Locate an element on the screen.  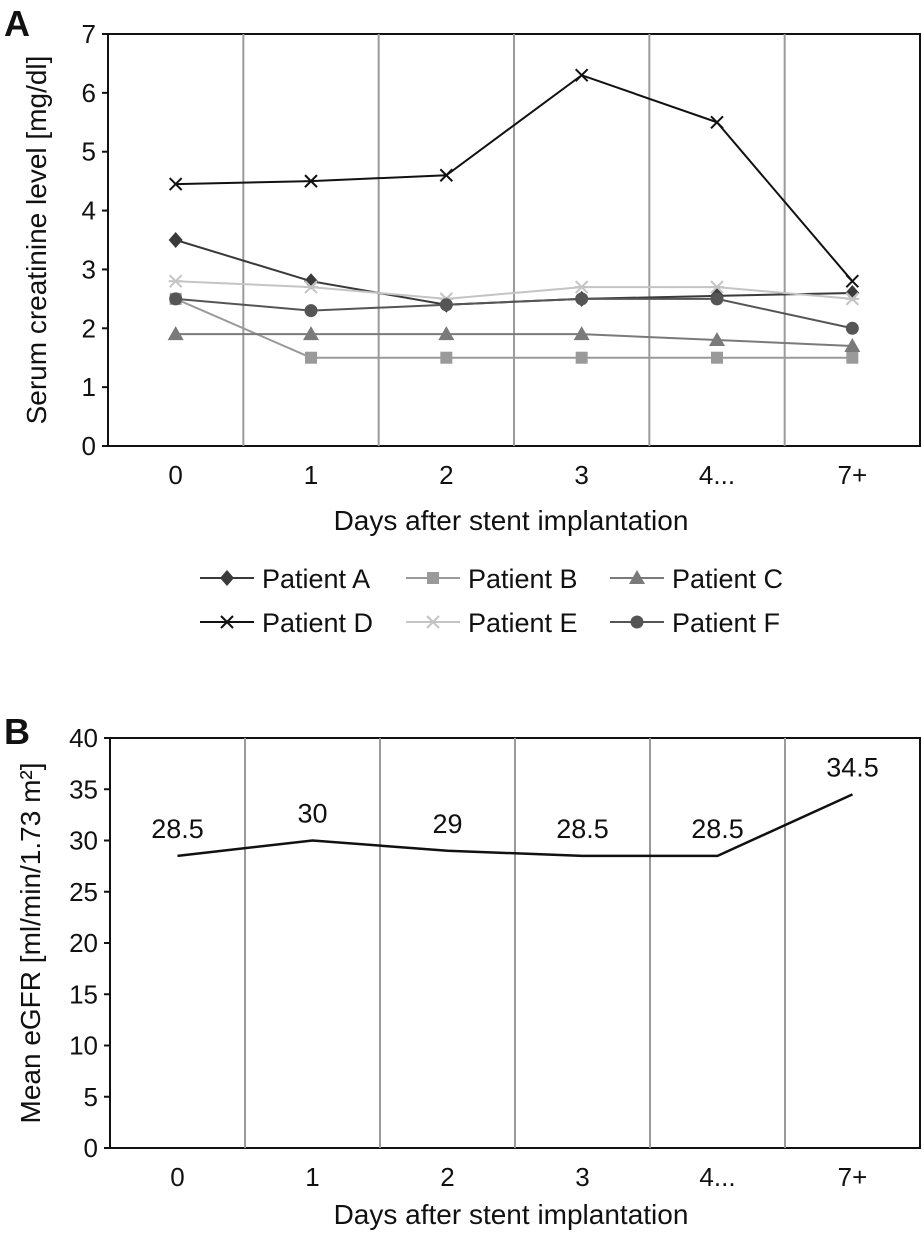
y-tick-label: 30 is located at coordinates (83, 841).